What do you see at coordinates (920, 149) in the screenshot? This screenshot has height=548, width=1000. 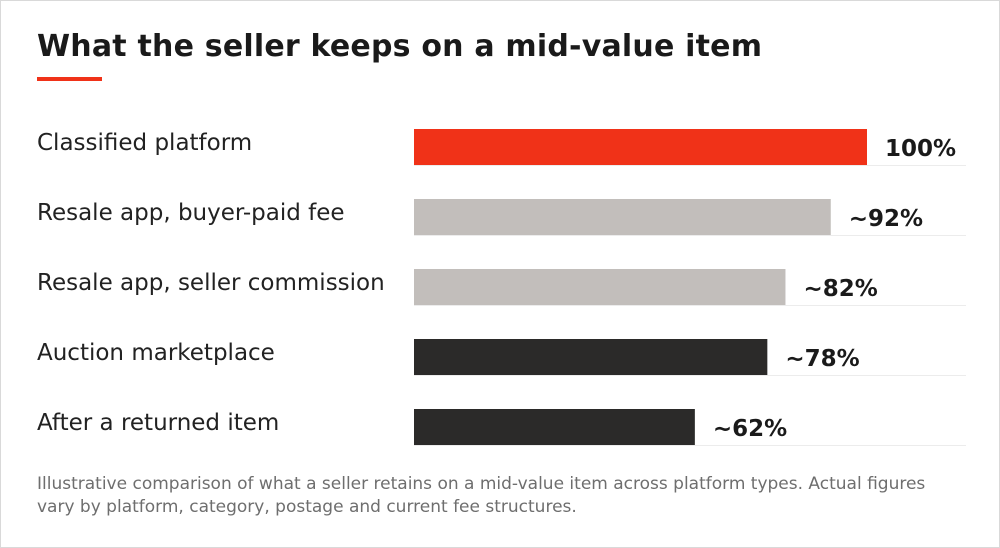 I see `value-label: 100%` at bounding box center [920, 149].